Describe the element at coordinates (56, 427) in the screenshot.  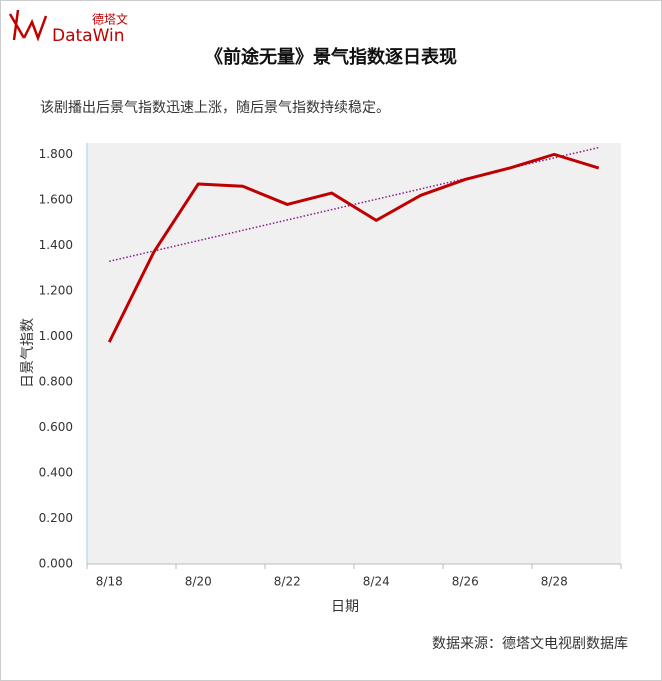
I see `y-tick-label: 0.600` at that location.